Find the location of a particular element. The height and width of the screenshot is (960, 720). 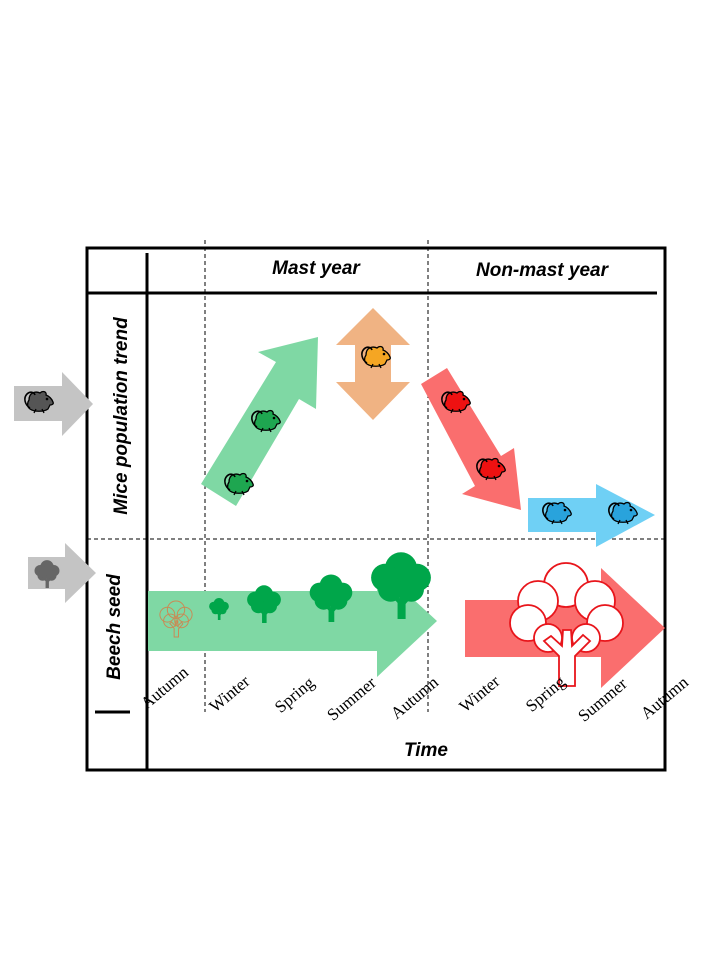

header-mast-year: Mast year is located at coordinates (316, 268).